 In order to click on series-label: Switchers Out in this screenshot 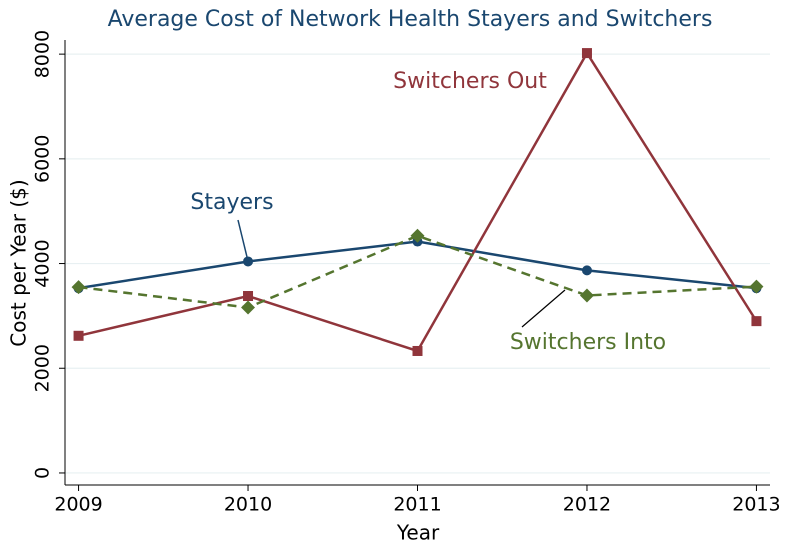, I will do `click(470, 81)`.